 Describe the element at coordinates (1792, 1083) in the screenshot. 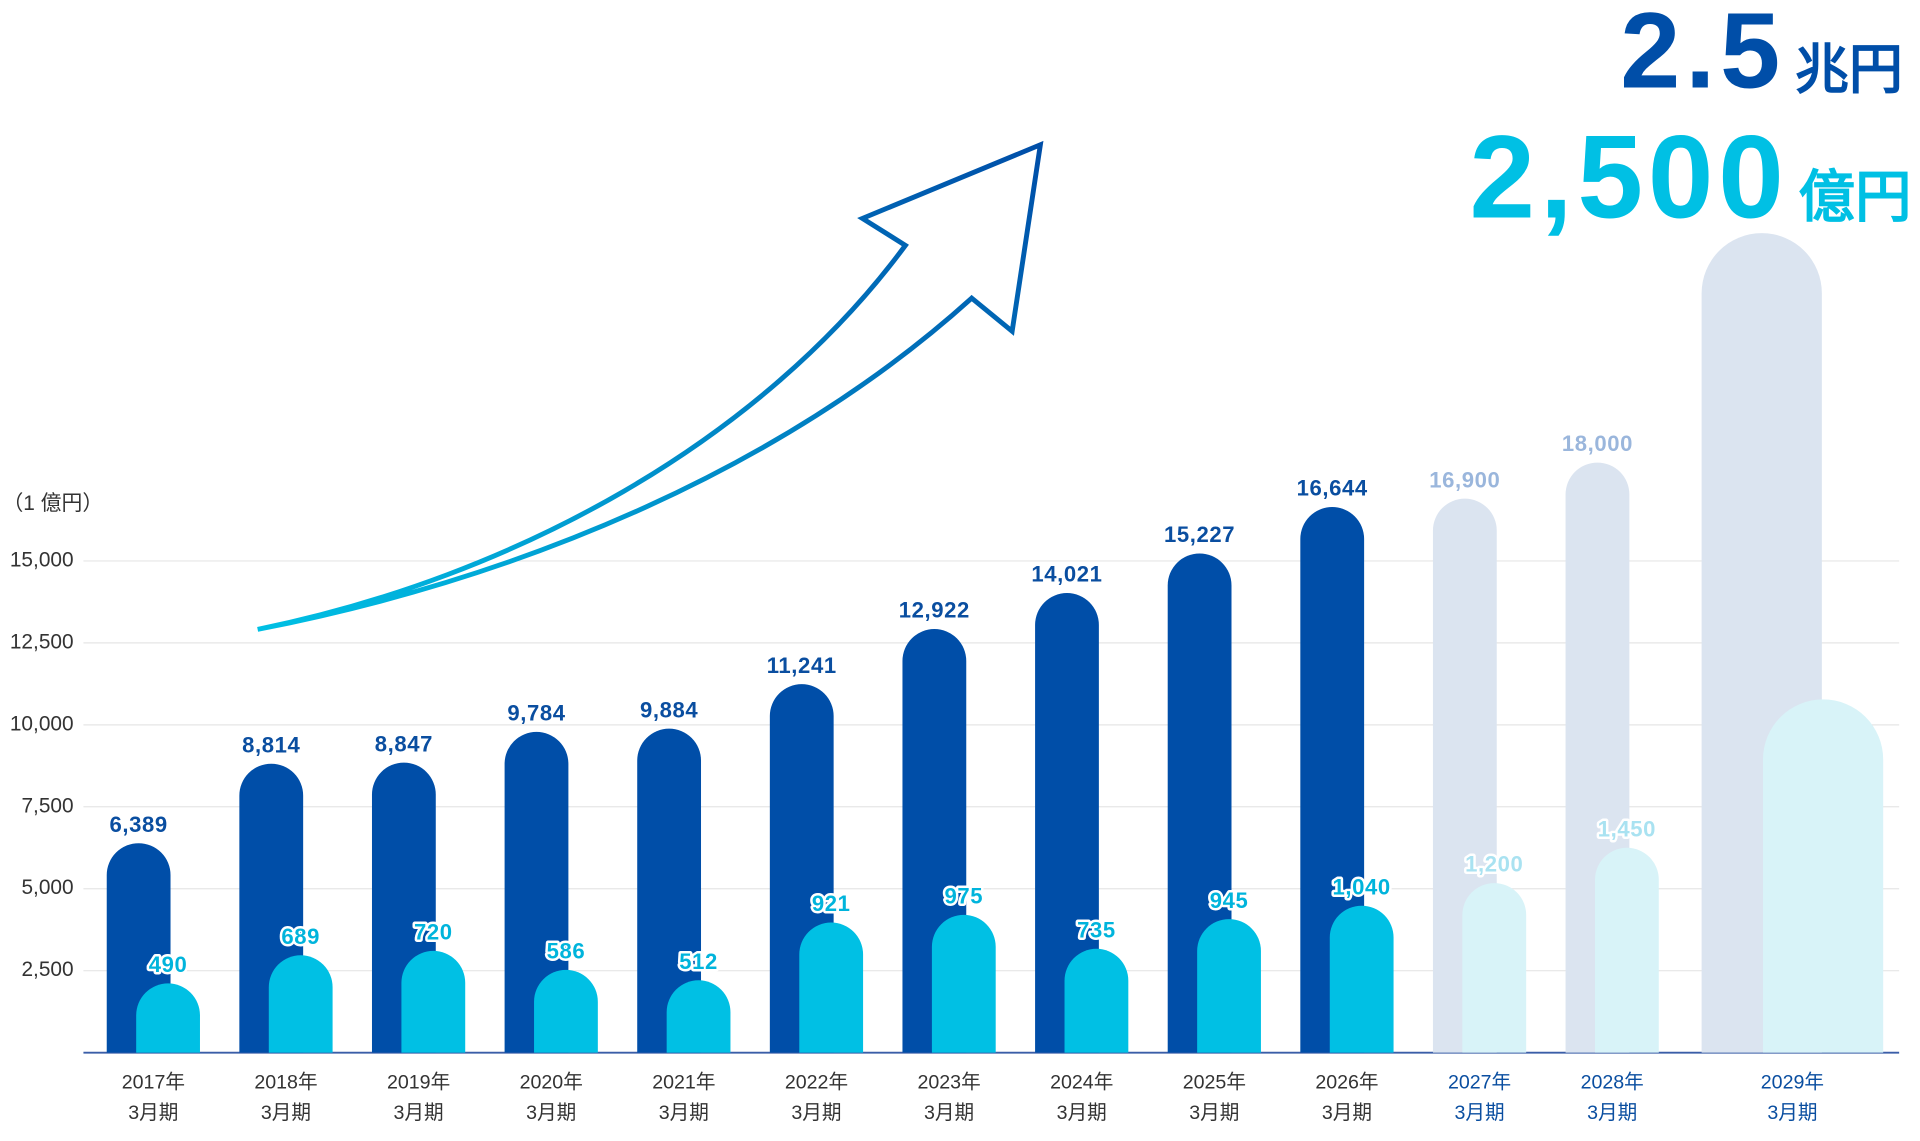

I see `x-tick-label: 2029年` at that location.